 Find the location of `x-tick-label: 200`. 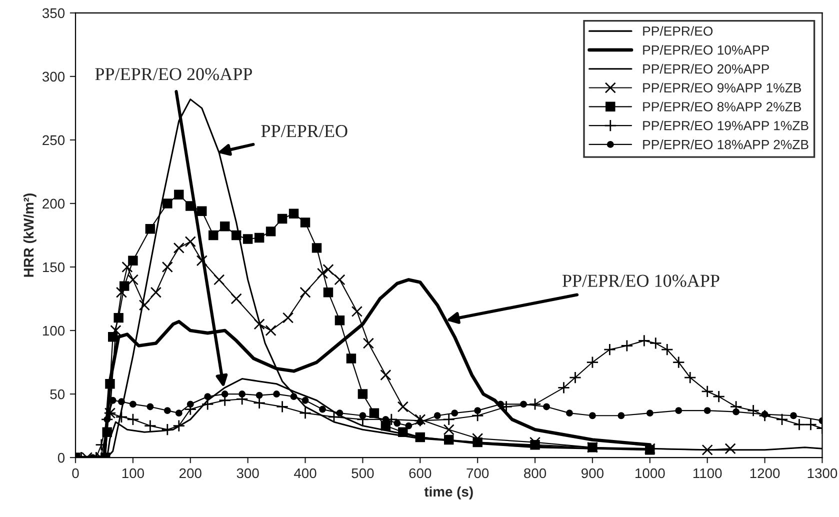

x-tick-label: 200 is located at coordinates (191, 473).